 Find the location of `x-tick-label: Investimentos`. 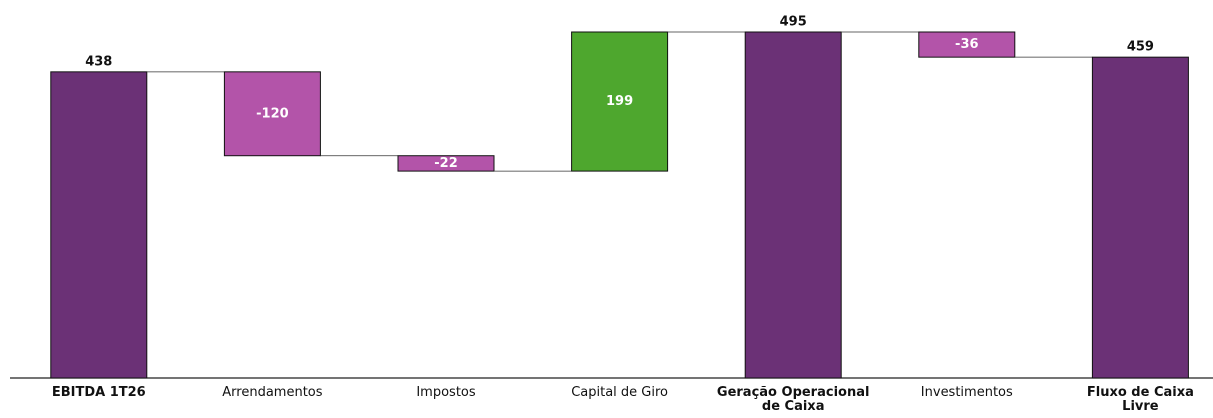

x-tick-label: Investimentos is located at coordinates (966, 392).